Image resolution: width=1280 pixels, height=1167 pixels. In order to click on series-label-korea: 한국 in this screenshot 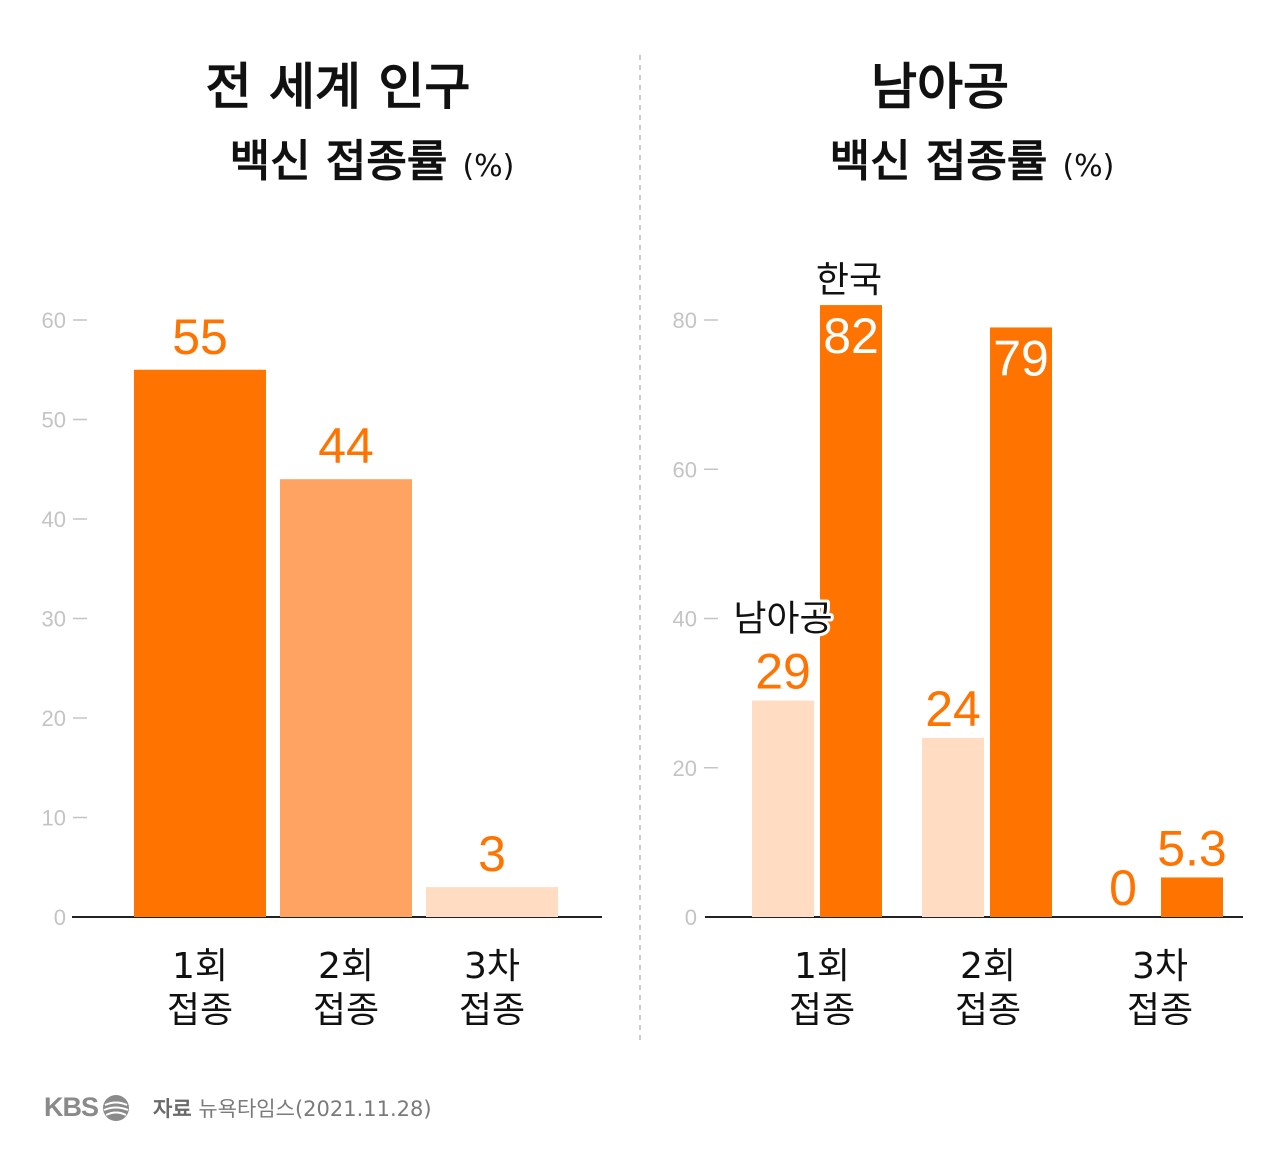, I will do `click(849, 280)`.